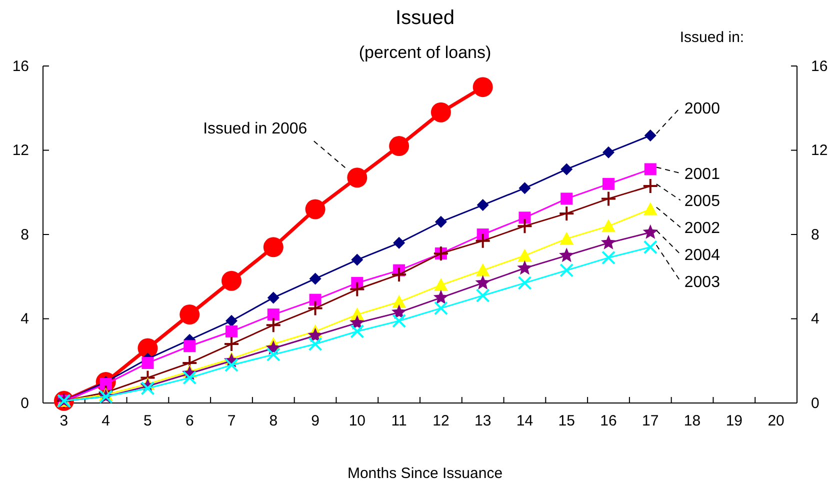  What do you see at coordinates (441, 421) in the screenshot?
I see `x-tick-label: 12` at bounding box center [441, 421].